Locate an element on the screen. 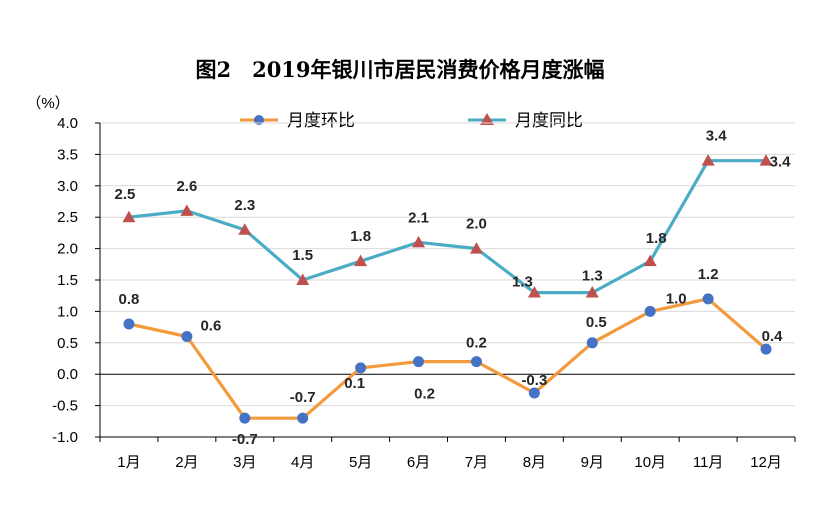 The height and width of the screenshot is (508, 835). x-tick-label: 2月 is located at coordinates (186, 462).